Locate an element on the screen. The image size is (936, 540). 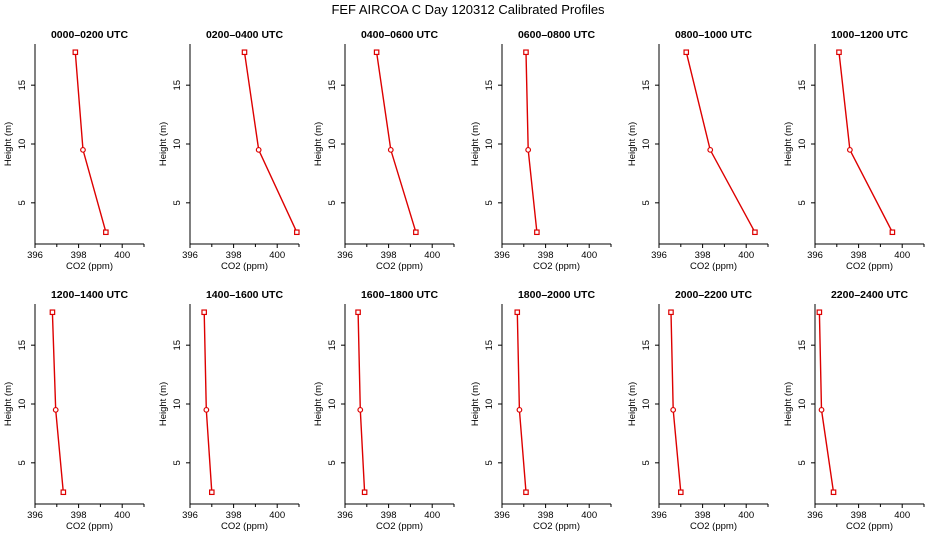
panel-title: 0200–0400 UTC is located at coordinates (244, 35).